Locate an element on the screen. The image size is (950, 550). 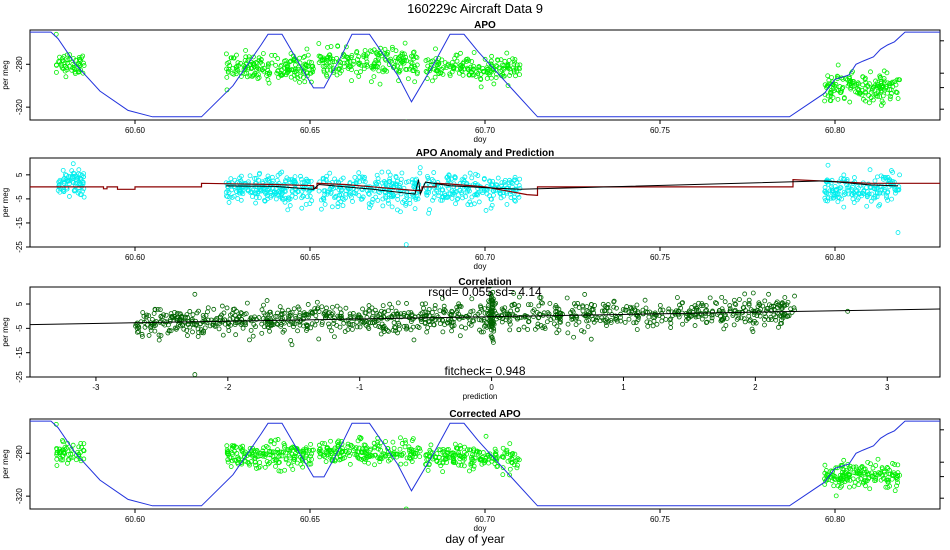
anomaly-x-tick-label: 60.60 is located at coordinates (135, 257).